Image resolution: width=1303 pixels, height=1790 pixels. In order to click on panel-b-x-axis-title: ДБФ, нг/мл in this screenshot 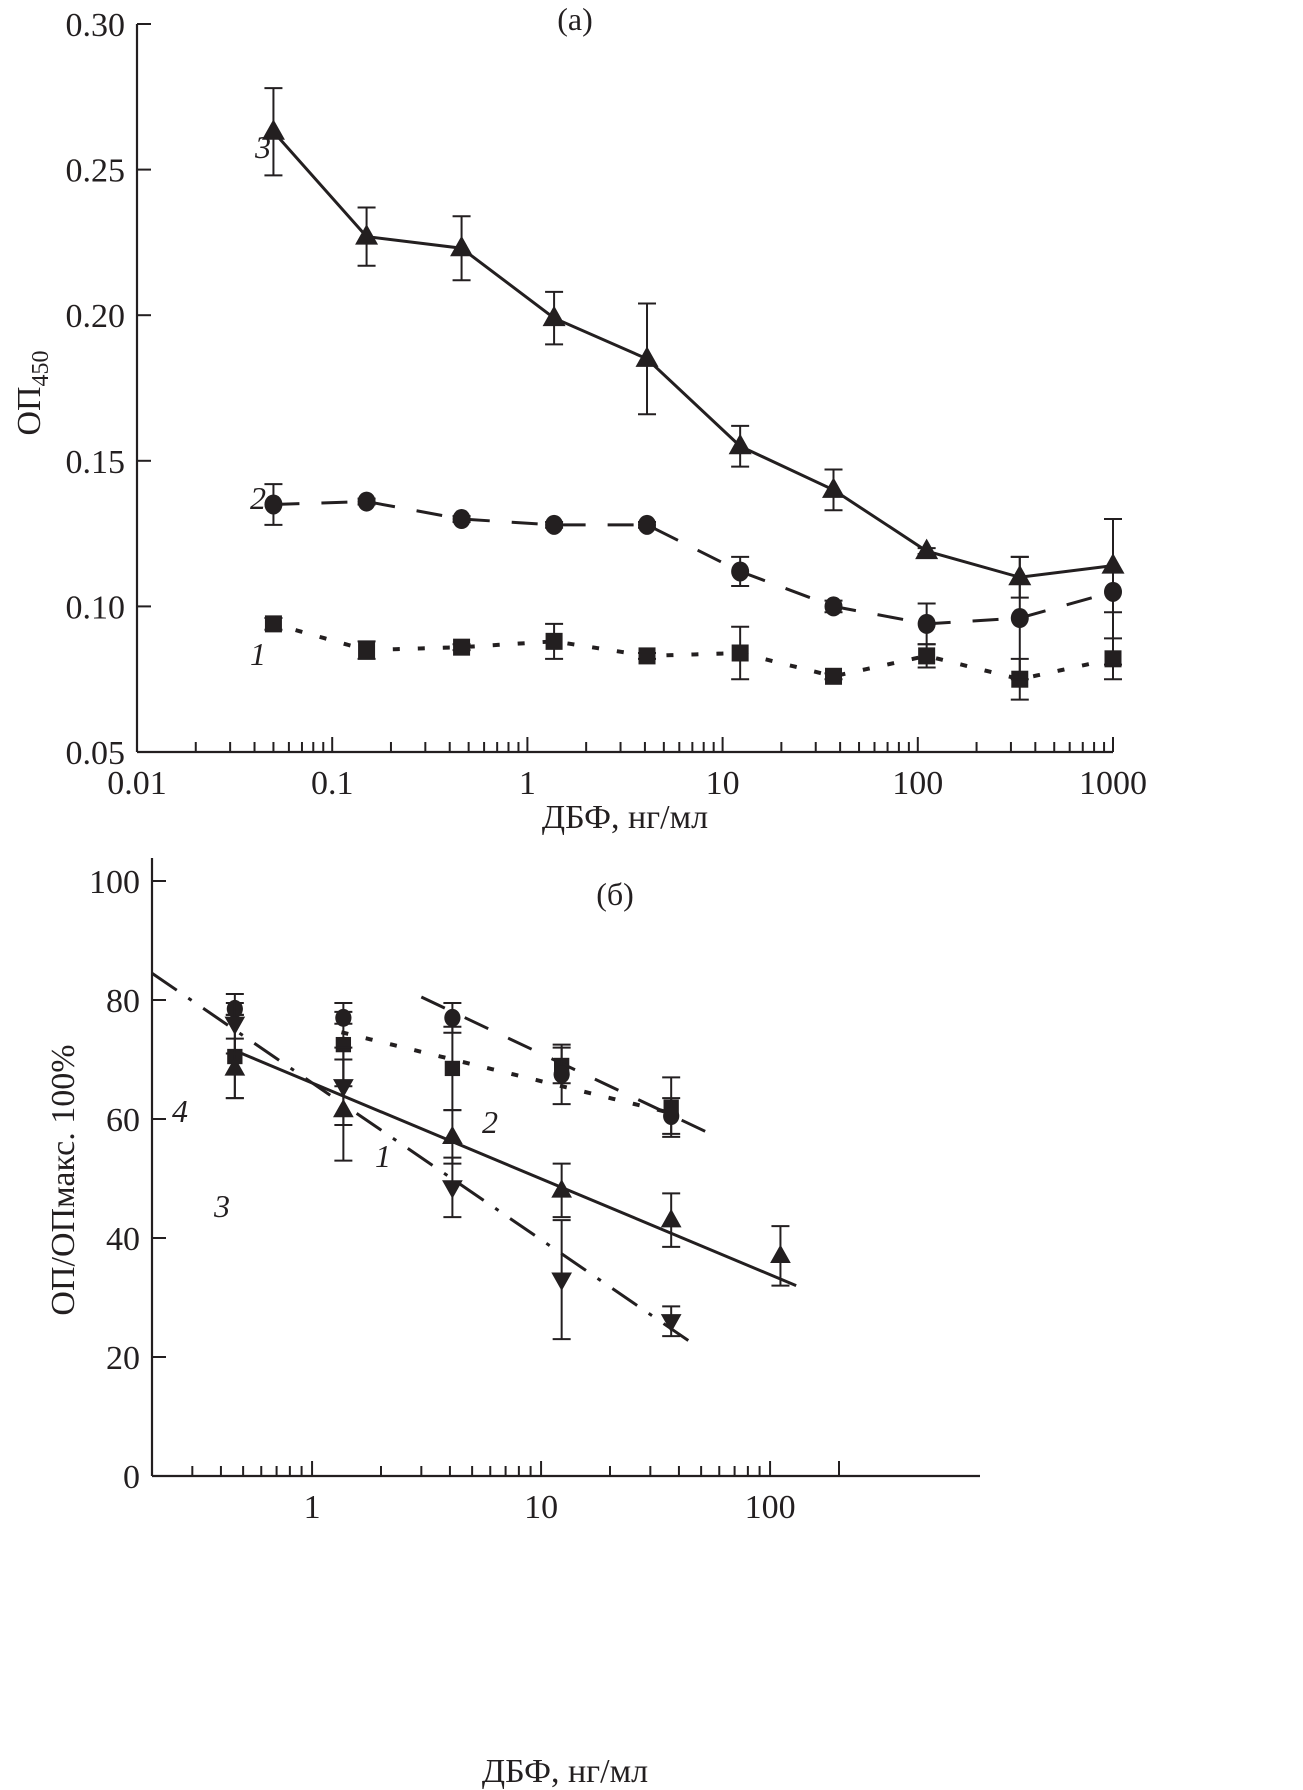, I will do `click(565, 1771)`.